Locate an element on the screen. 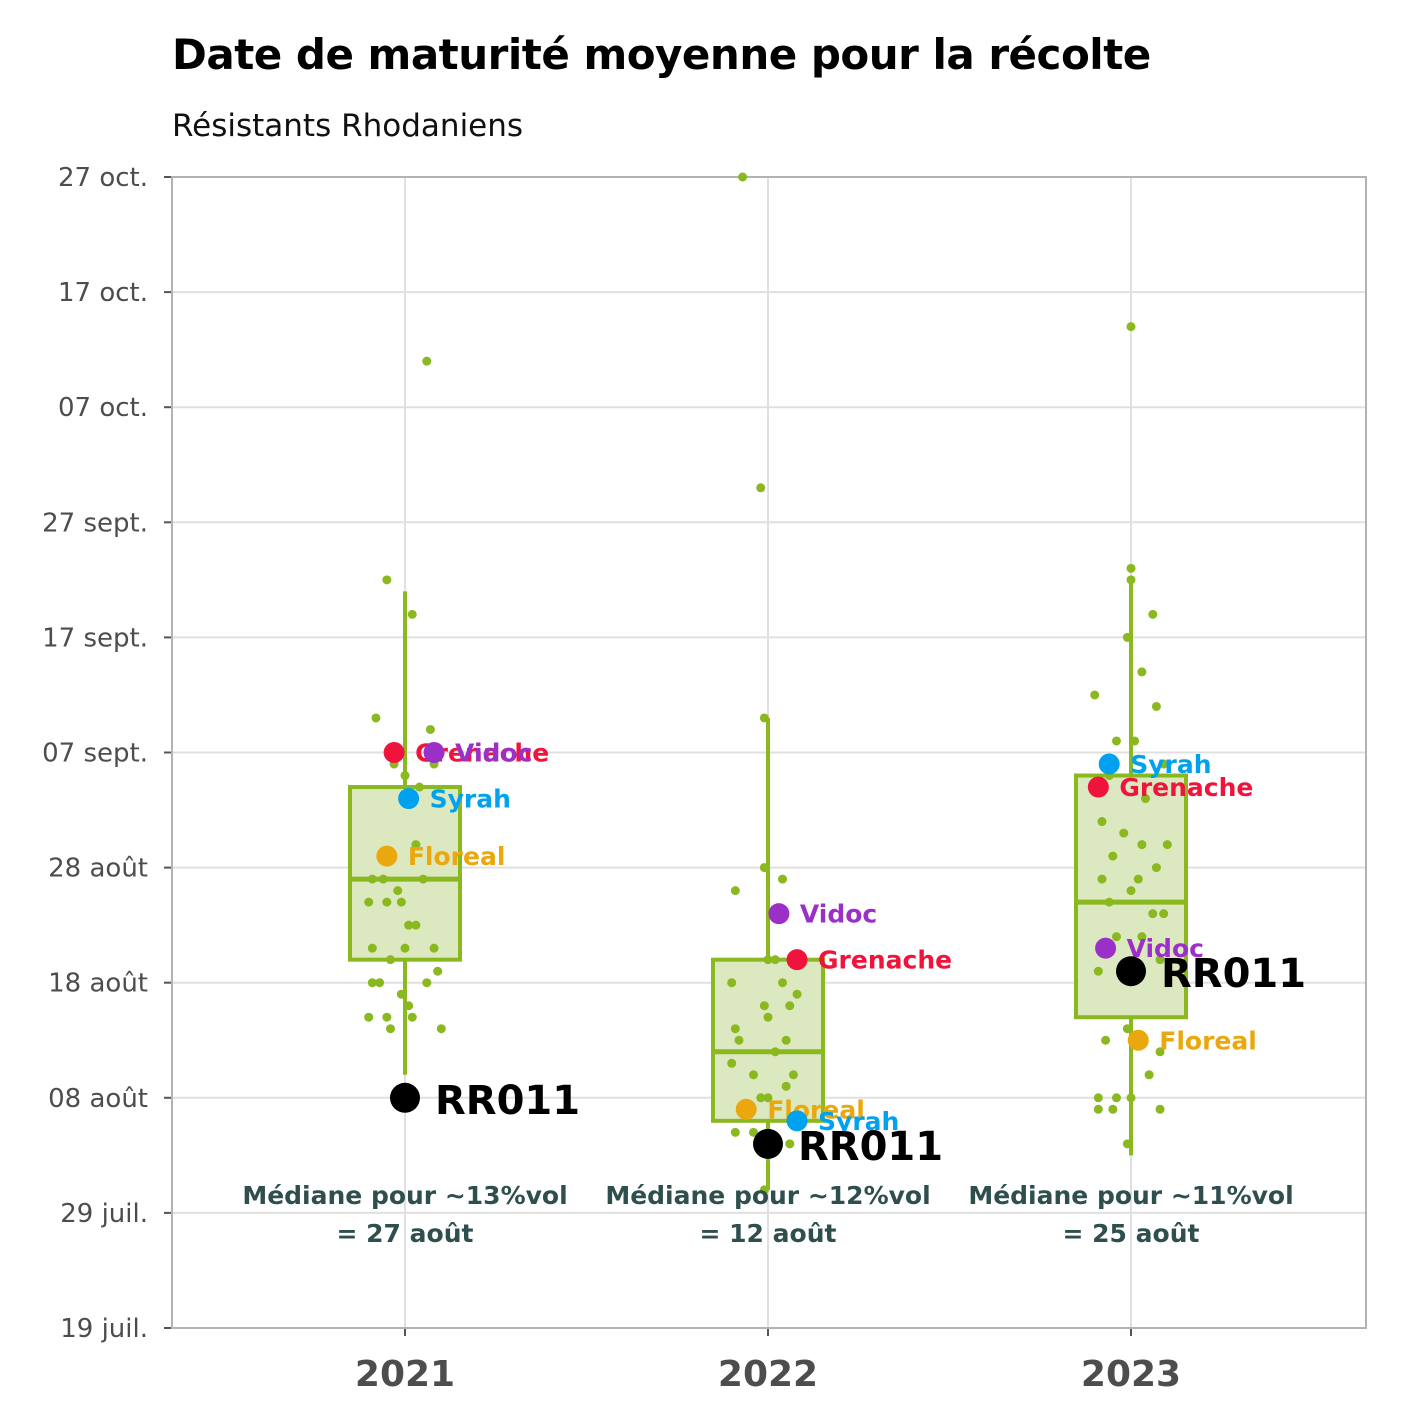 This screenshot has height=1417, width=1417. highlight-label: Syrah is located at coordinates (1170, 764).